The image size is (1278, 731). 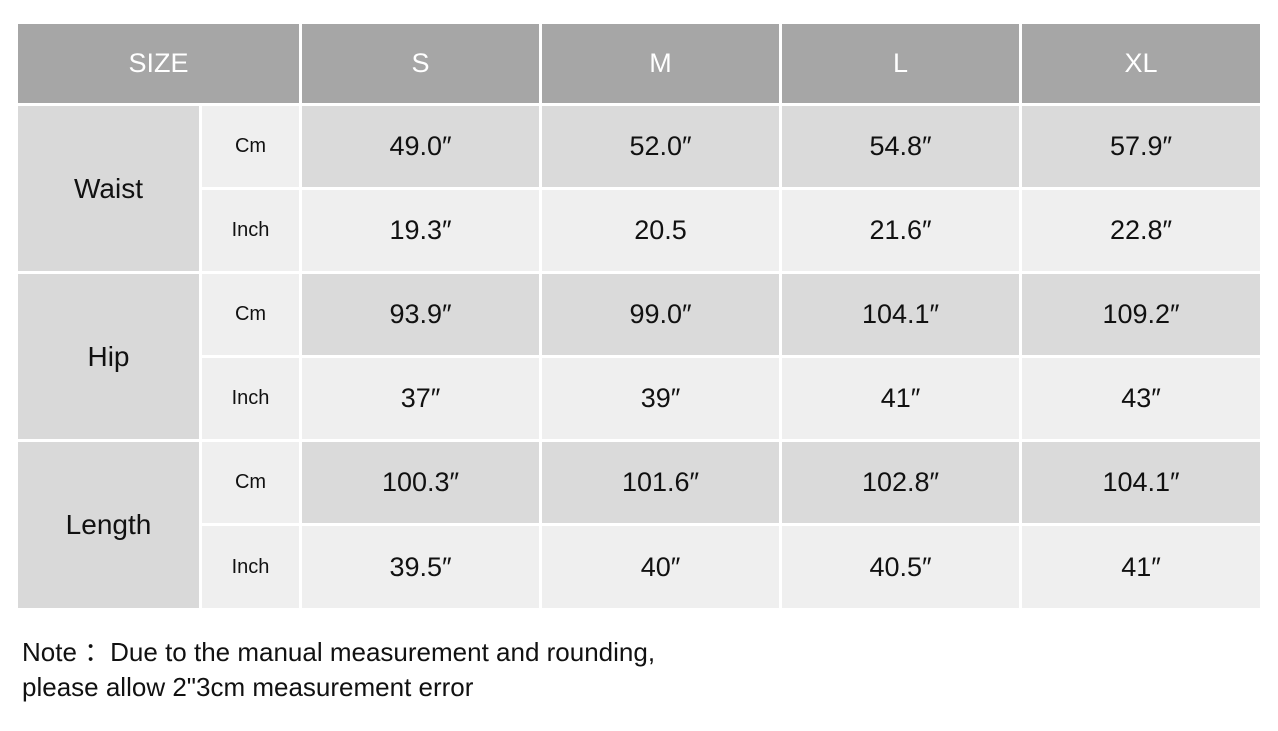 I want to click on group-label: Length, so click(x=108, y=525).